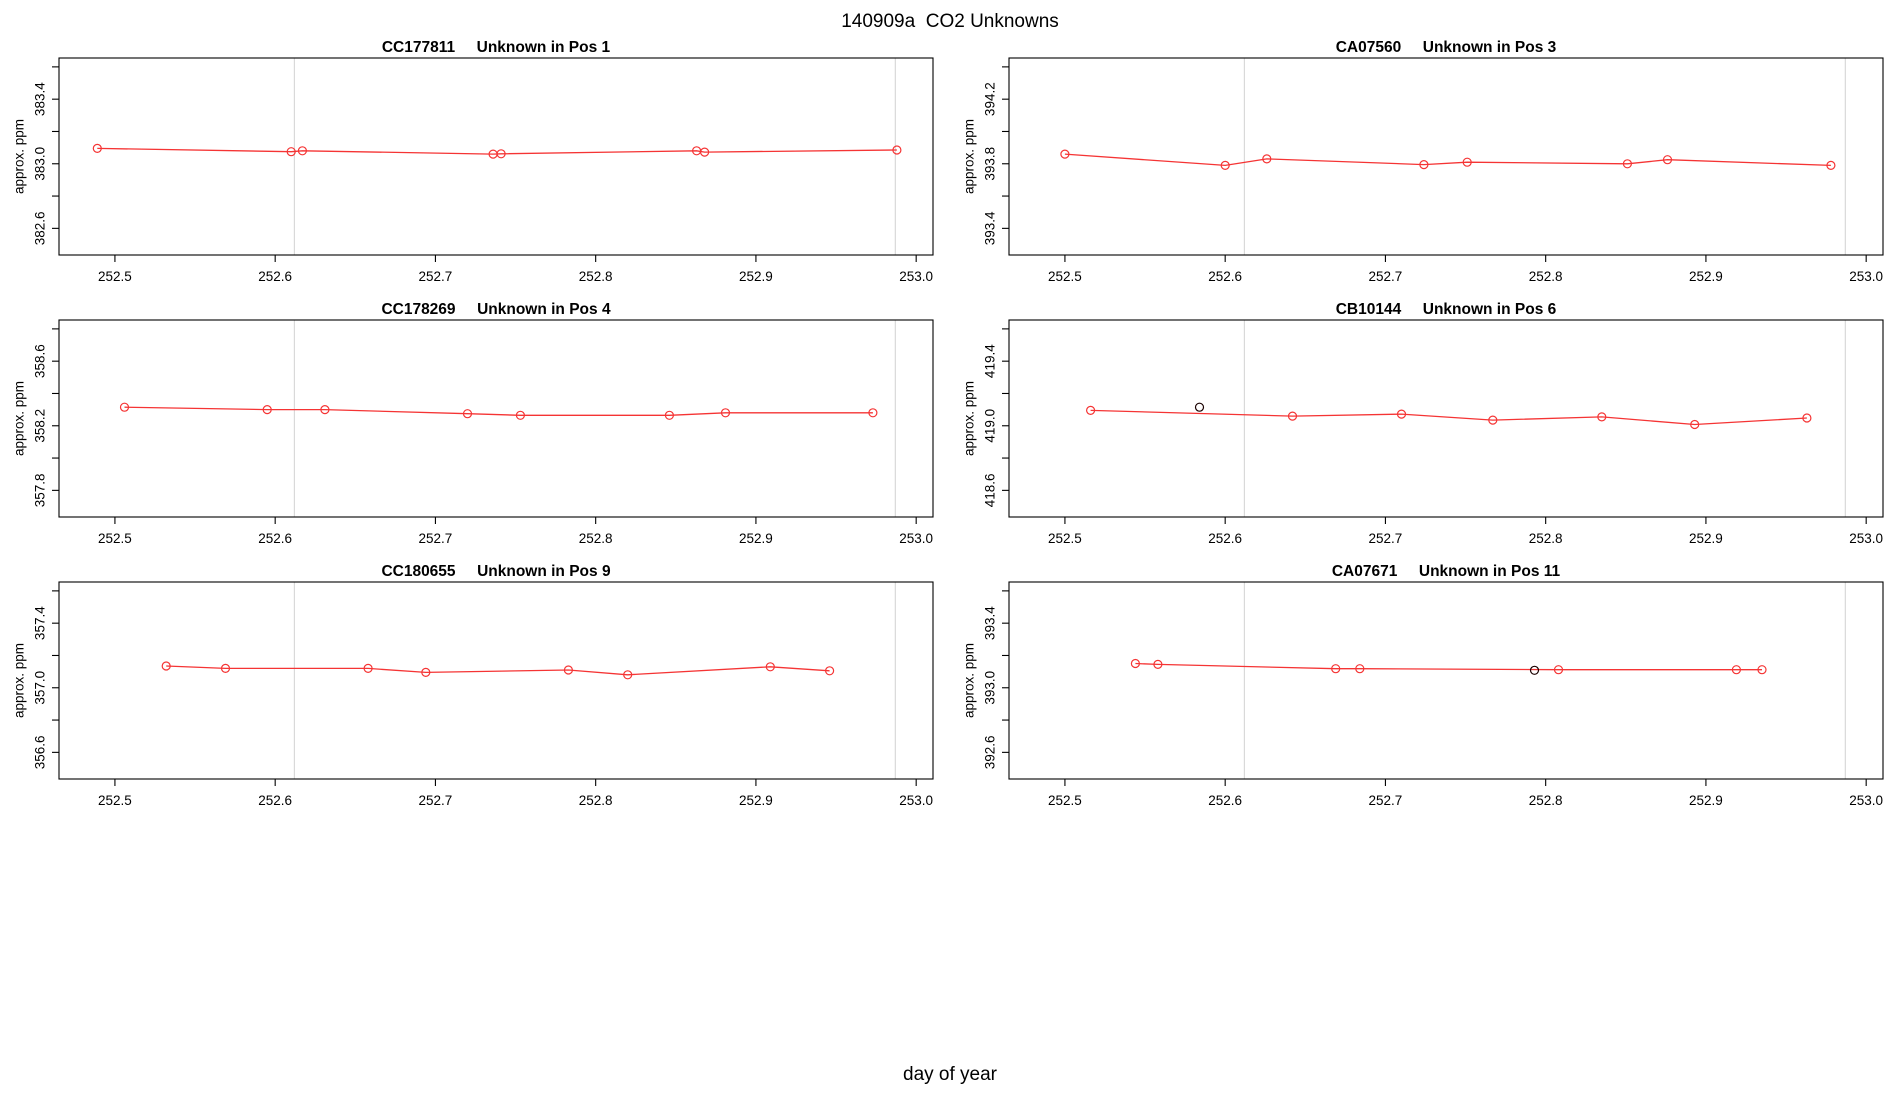 Image resolution: width=1900 pixels, height=1100 pixels. Describe the element at coordinates (990, 426) in the screenshot. I see `y-tick-label: 419.0` at that location.